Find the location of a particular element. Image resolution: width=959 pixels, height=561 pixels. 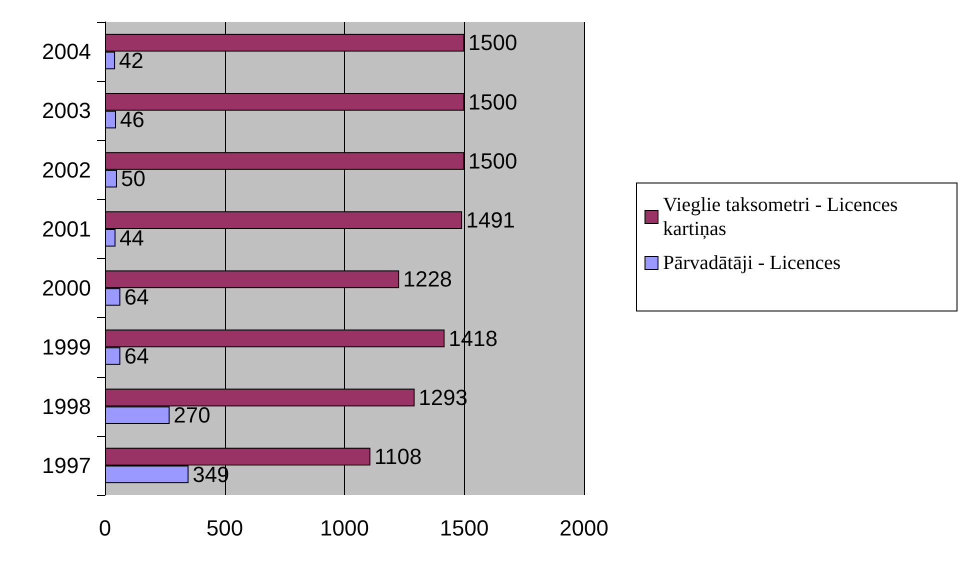

data-label: 50 is located at coordinates (133, 179).